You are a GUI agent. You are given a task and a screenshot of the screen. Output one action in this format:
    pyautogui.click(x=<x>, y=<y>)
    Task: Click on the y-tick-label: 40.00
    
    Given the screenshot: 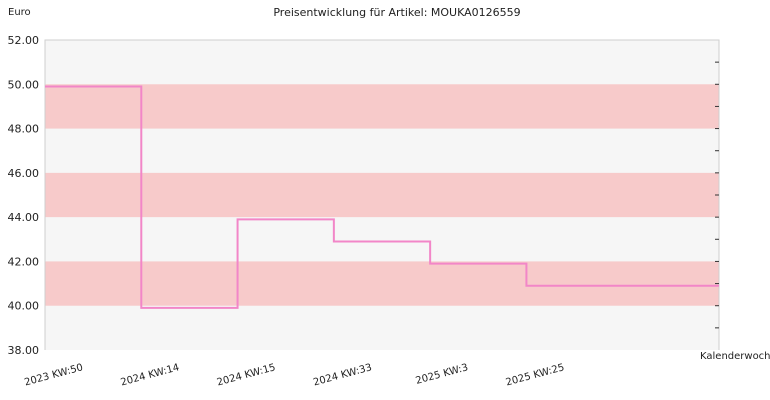 What is the action you would take?
    pyautogui.click(x=24, y=306)
    